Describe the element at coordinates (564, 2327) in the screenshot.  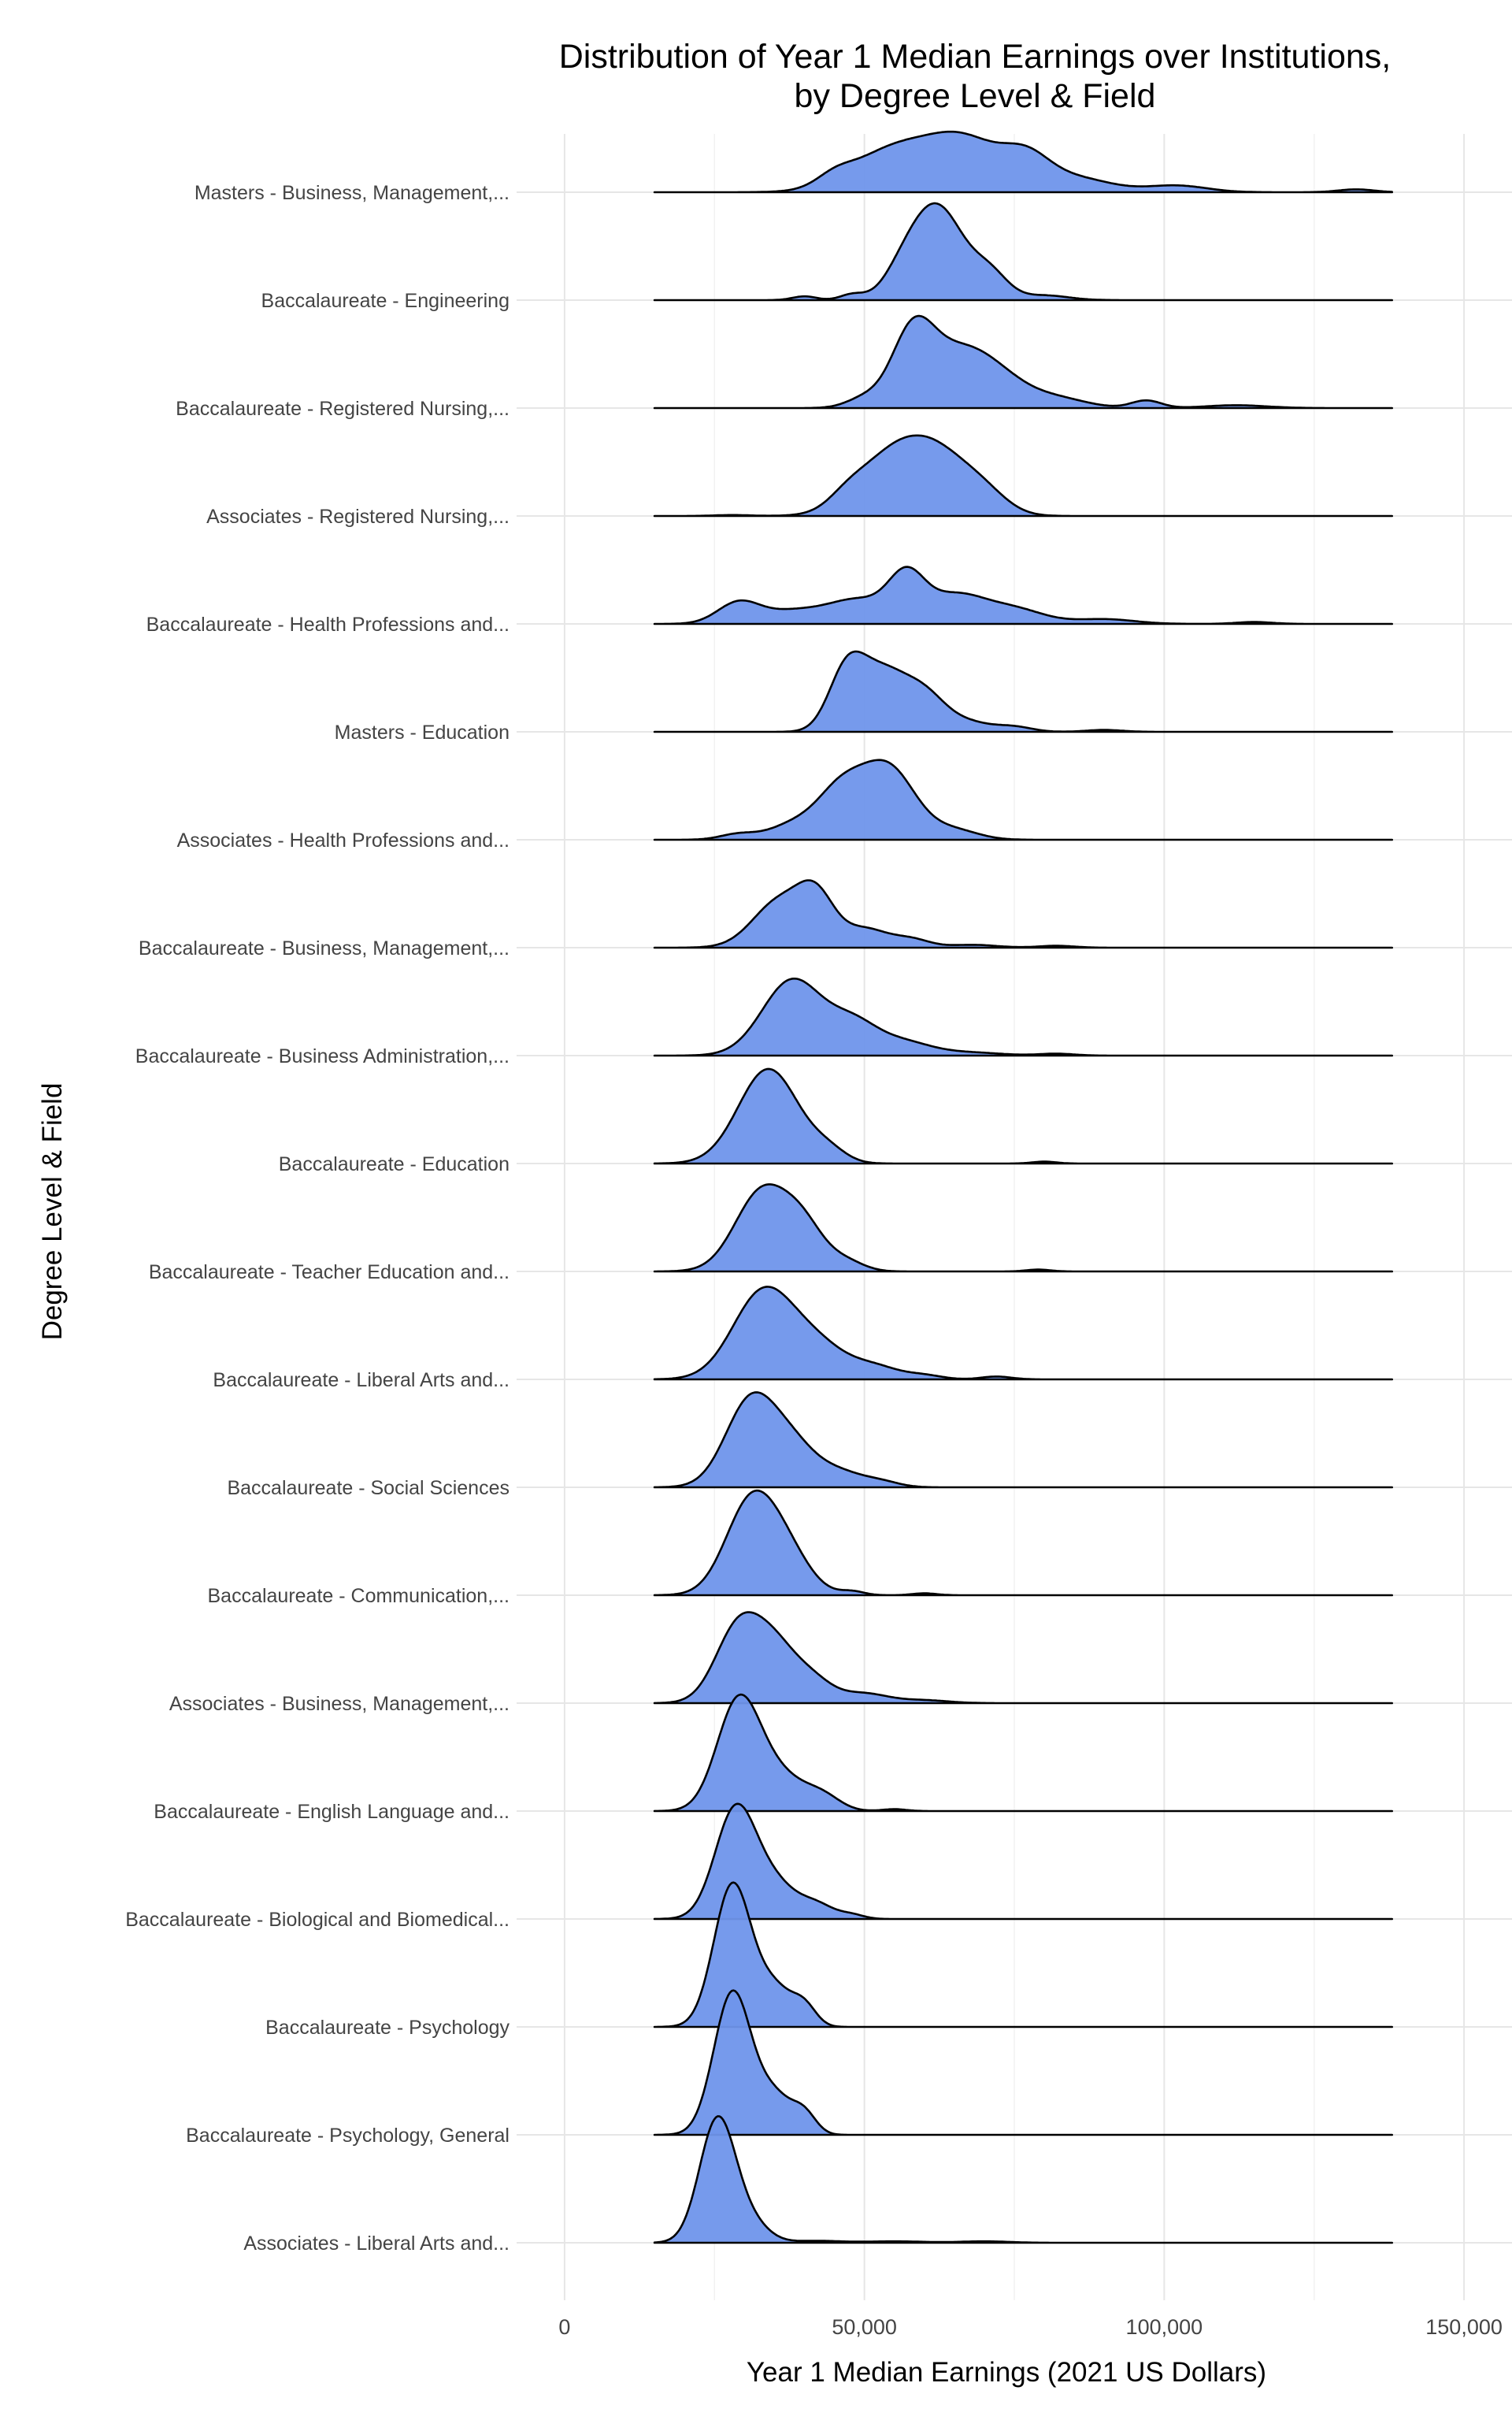
I see `x-tick-label: 0` at that location.